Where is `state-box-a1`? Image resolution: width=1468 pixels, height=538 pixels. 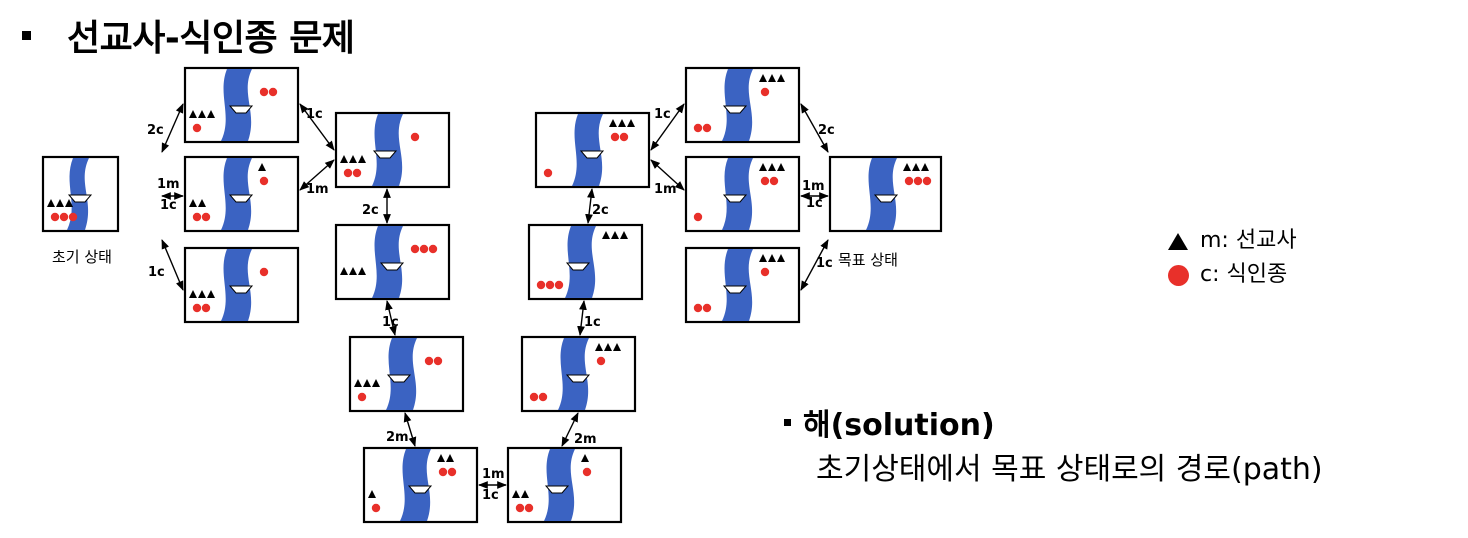
state-box-a1 is located at coordinates (241, 105).